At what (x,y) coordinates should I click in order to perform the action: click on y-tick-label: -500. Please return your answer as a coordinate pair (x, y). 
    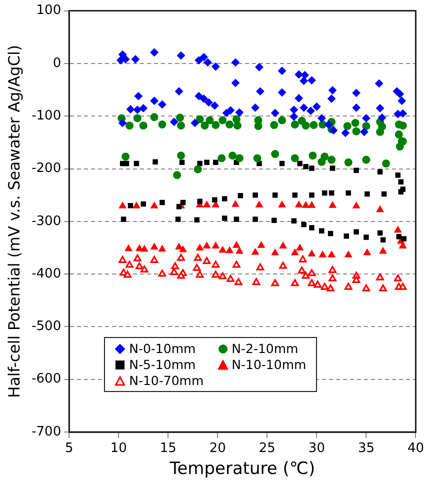
    Looking at the image, I should click on (47, 326).